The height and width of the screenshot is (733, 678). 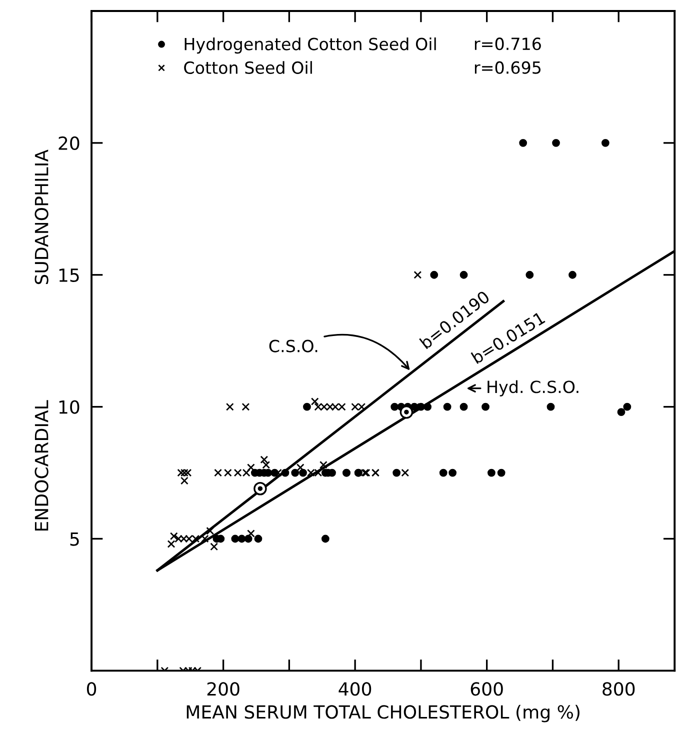 I want to click on x-tick-label: 800, so click(x=618, y=689).